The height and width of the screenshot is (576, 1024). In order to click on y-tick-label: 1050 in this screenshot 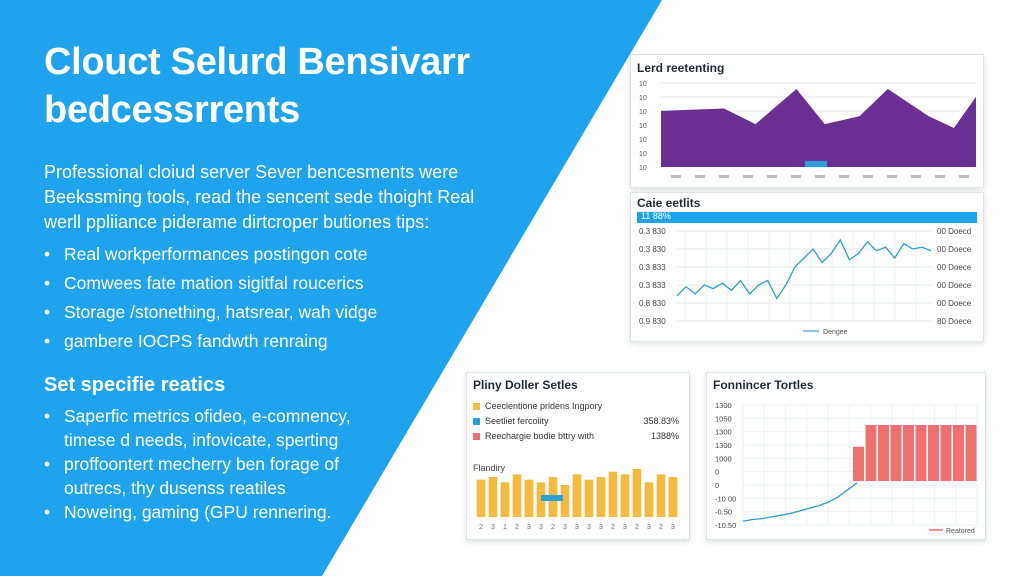, I will do `click(723, 418)`.